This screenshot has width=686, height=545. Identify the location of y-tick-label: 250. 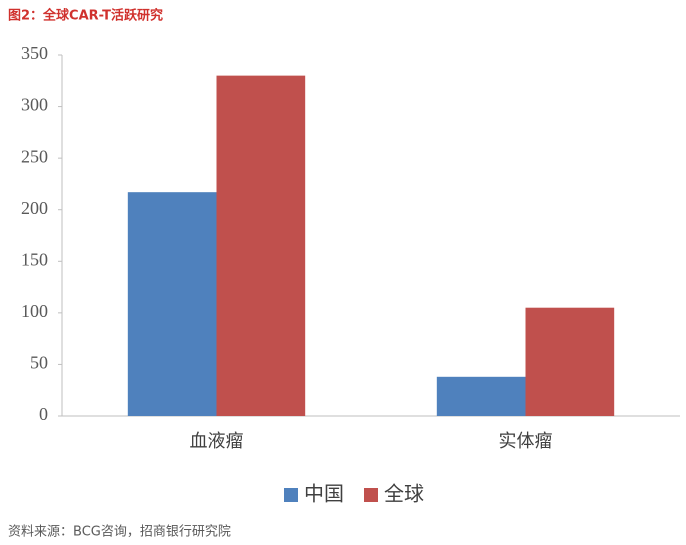
(34, 156).